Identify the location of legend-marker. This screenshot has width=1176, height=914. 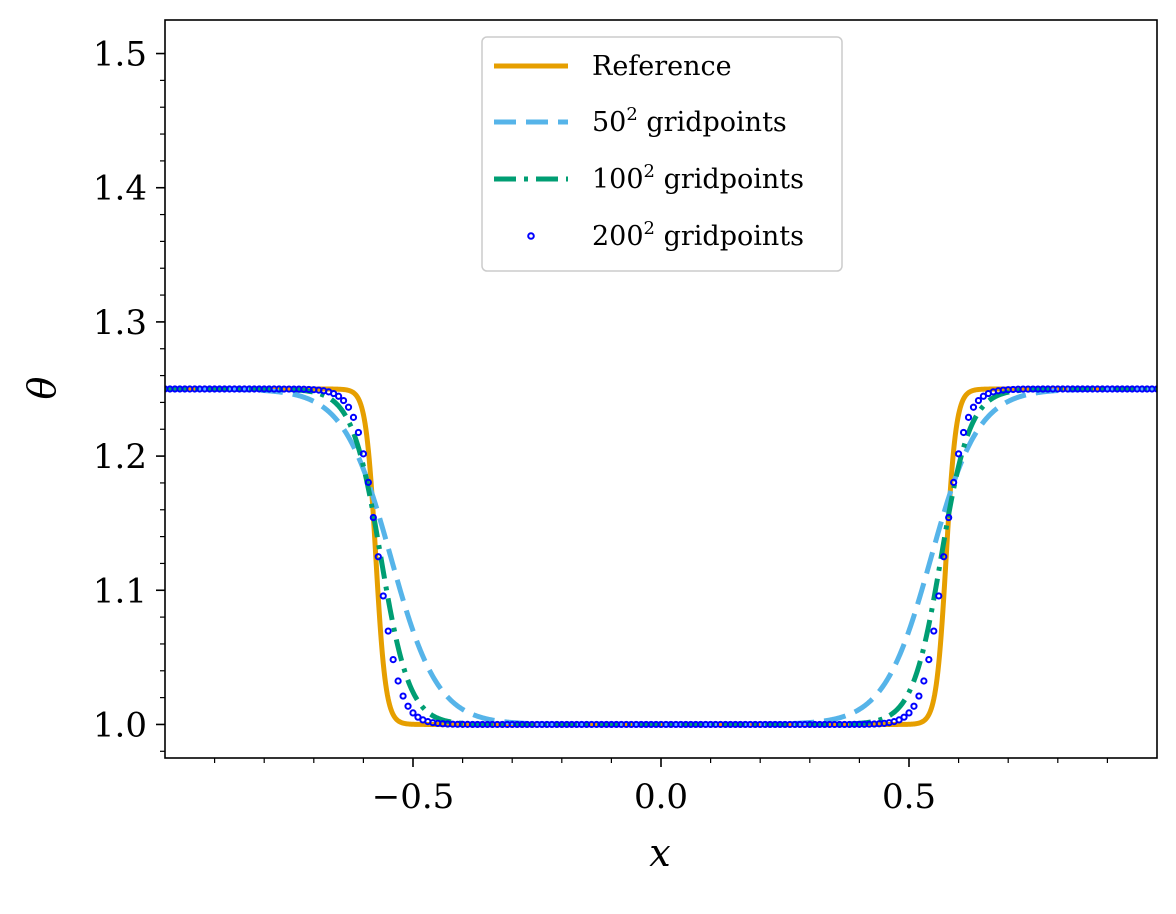
(531, 236).